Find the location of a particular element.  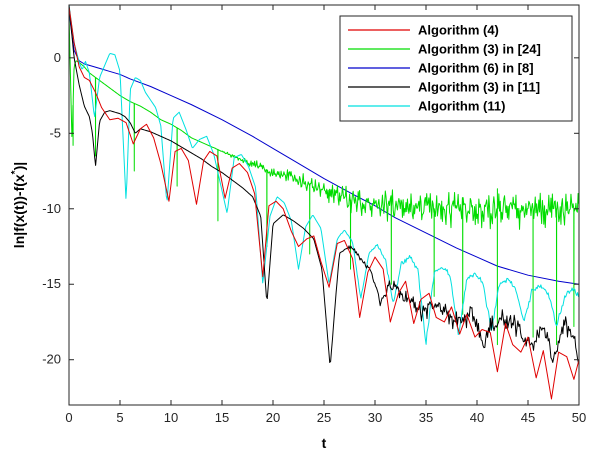

x-tick-label: 0 is located at coordinates (68, 417).